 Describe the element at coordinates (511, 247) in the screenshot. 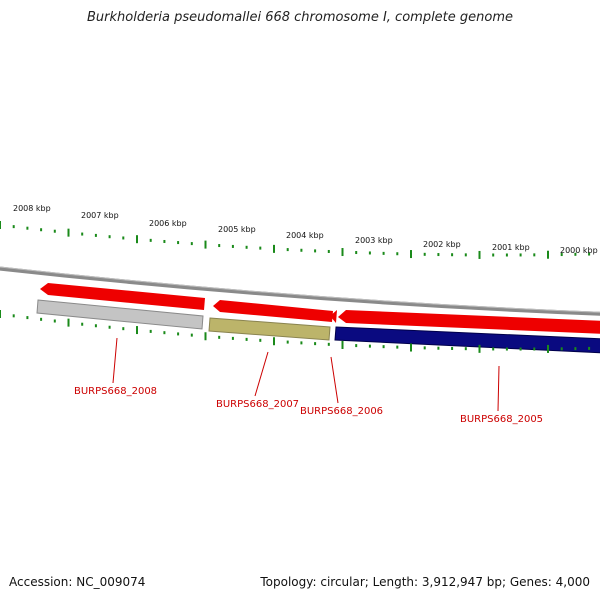

I see `scale-label: 2001 kbp` at that location.